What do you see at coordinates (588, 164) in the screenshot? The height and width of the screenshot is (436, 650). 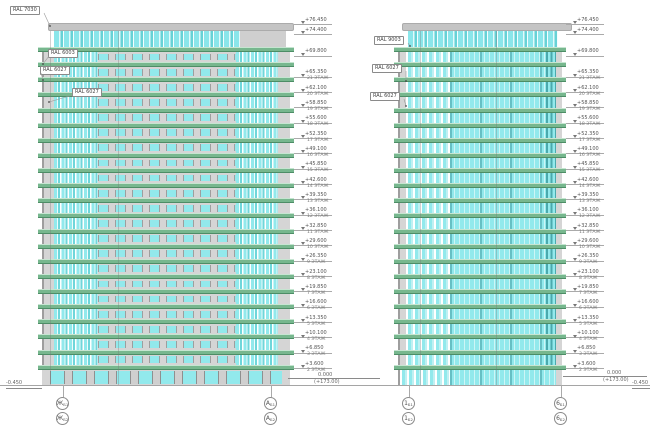 I see `level-value: +45.850` at bounding box center [588, 164].